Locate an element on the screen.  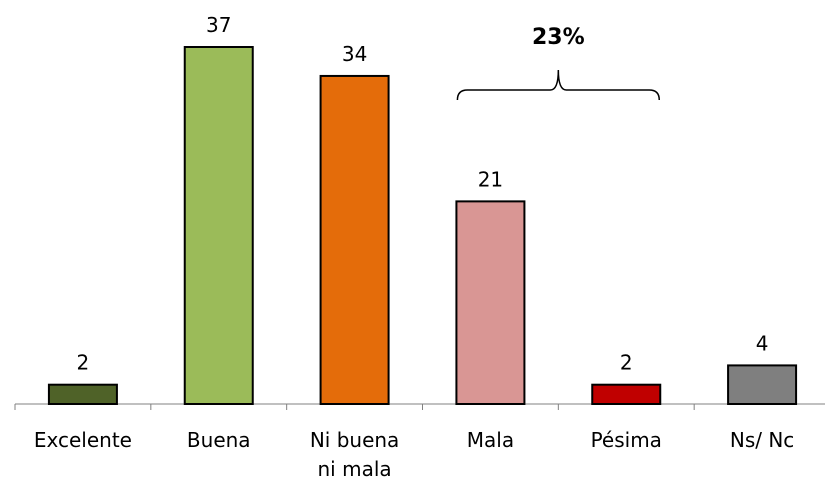
x-tick-label: Pésima is located at coordinates (626, 440).